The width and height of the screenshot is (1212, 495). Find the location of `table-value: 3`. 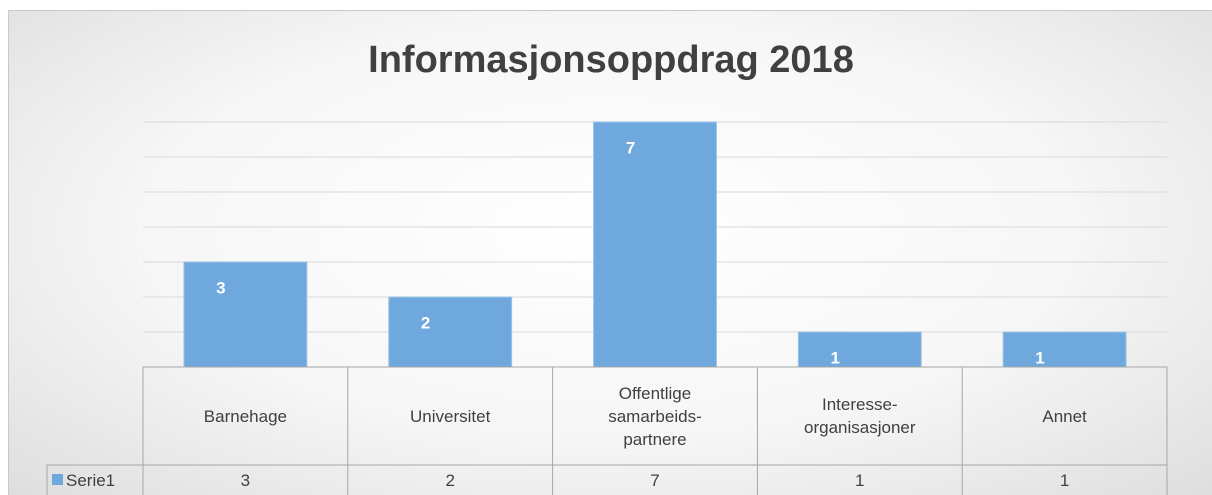

table-value: 3 is located at coordinates (245, 480).